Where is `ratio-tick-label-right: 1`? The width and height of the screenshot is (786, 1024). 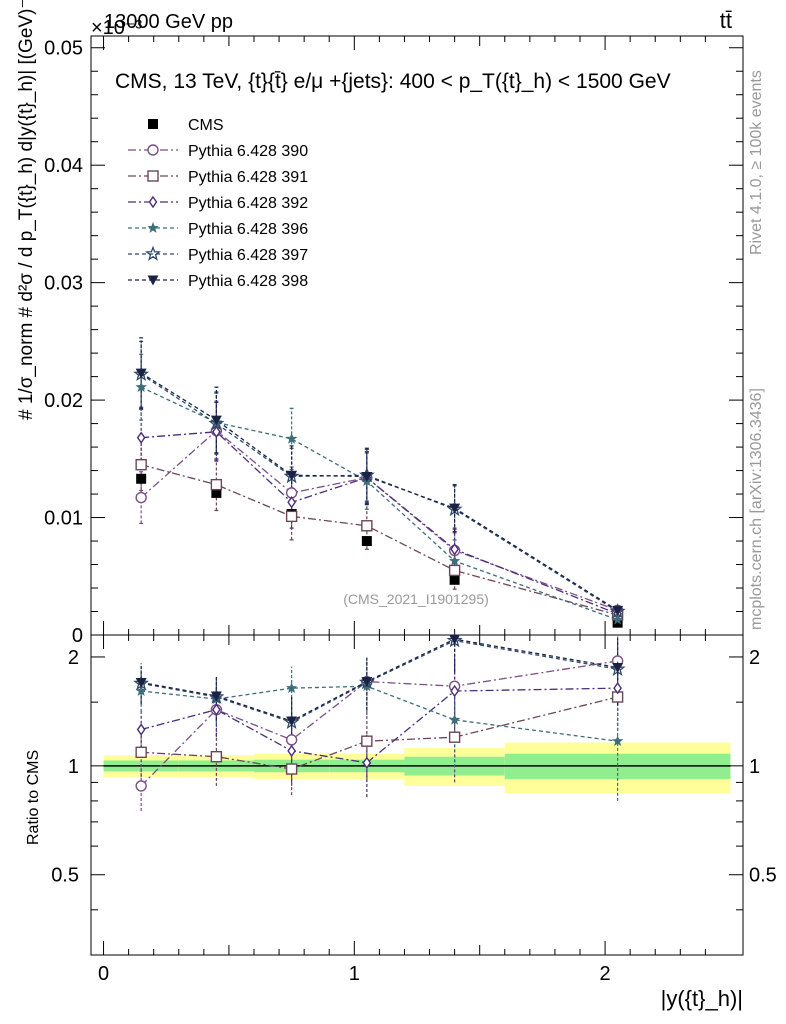 ratio-tick-label-right: 1 is located at coordinates (754, 767).